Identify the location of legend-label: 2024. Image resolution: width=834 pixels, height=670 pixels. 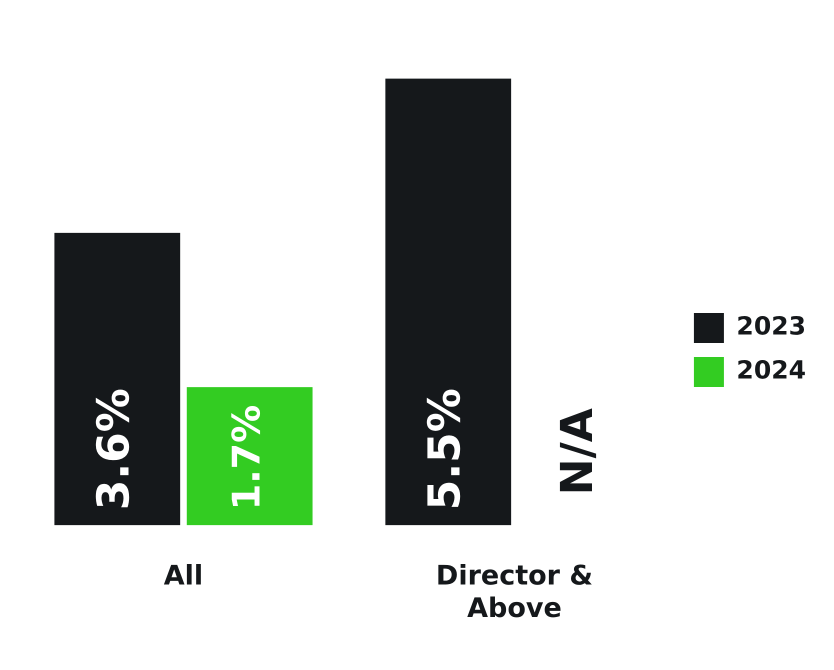
(771, 370).